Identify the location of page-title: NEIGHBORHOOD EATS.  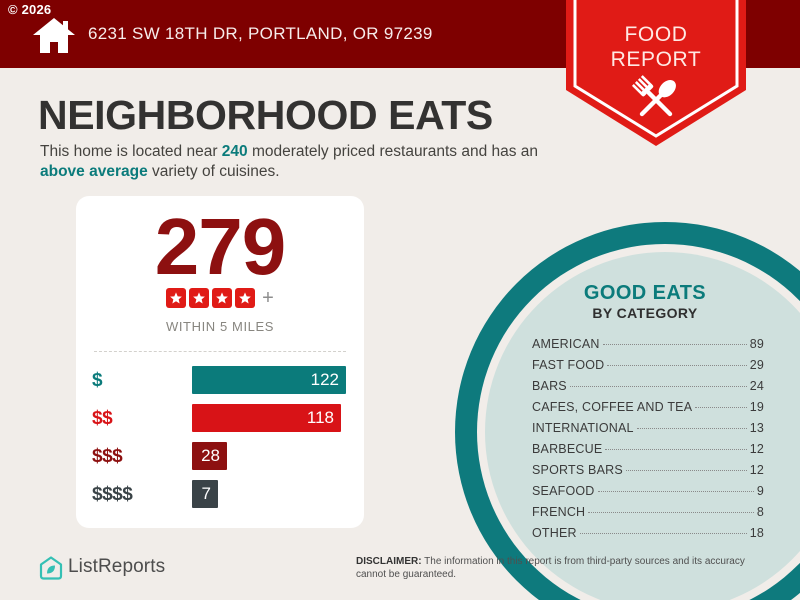
(265, 115).